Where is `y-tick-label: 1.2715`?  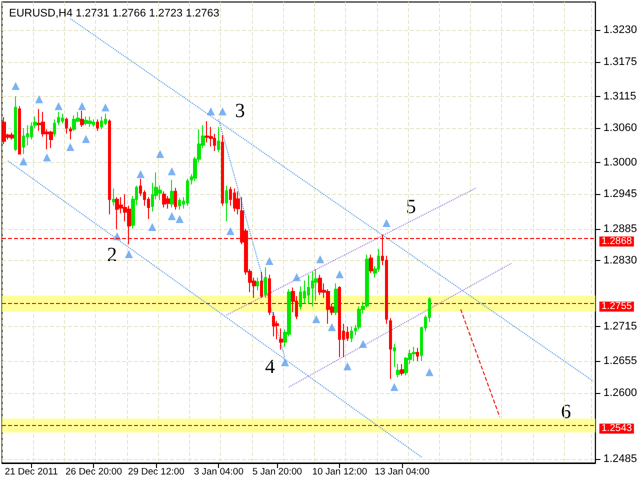
y-tick-label: 1.2715 is located at coordinates (620, 326).